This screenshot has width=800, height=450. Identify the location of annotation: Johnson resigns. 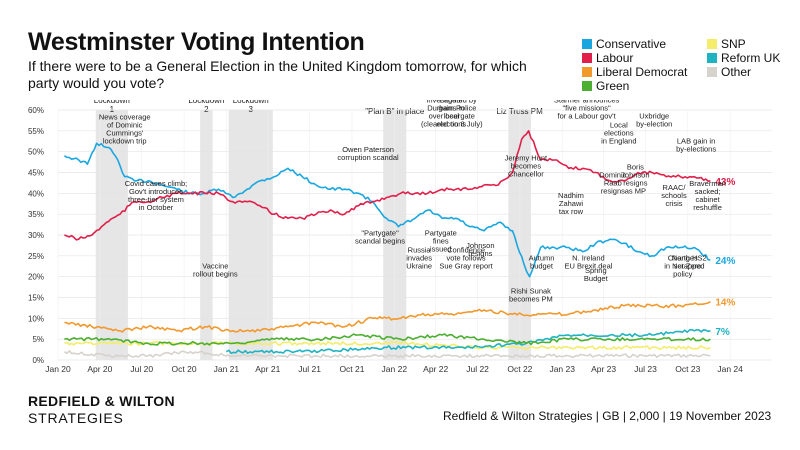
(480, 249).